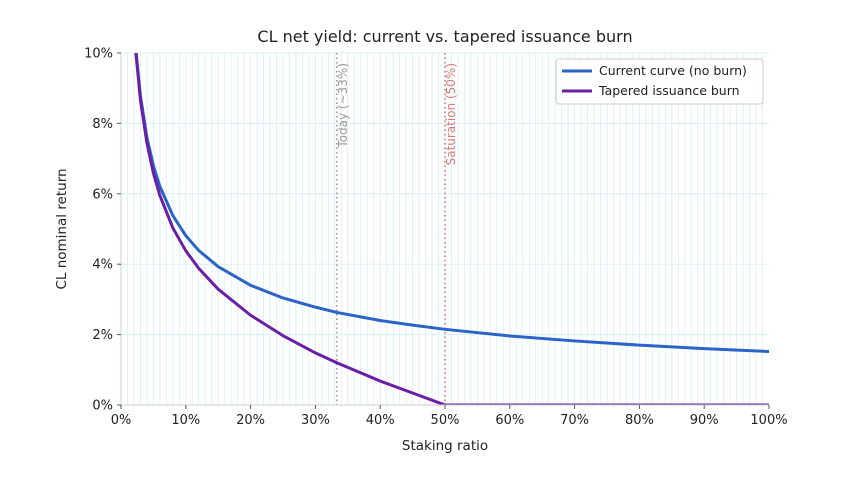 This screenshot has width=860, height=485. I want to click on y-tick-label: 8%, so click(102, 124).